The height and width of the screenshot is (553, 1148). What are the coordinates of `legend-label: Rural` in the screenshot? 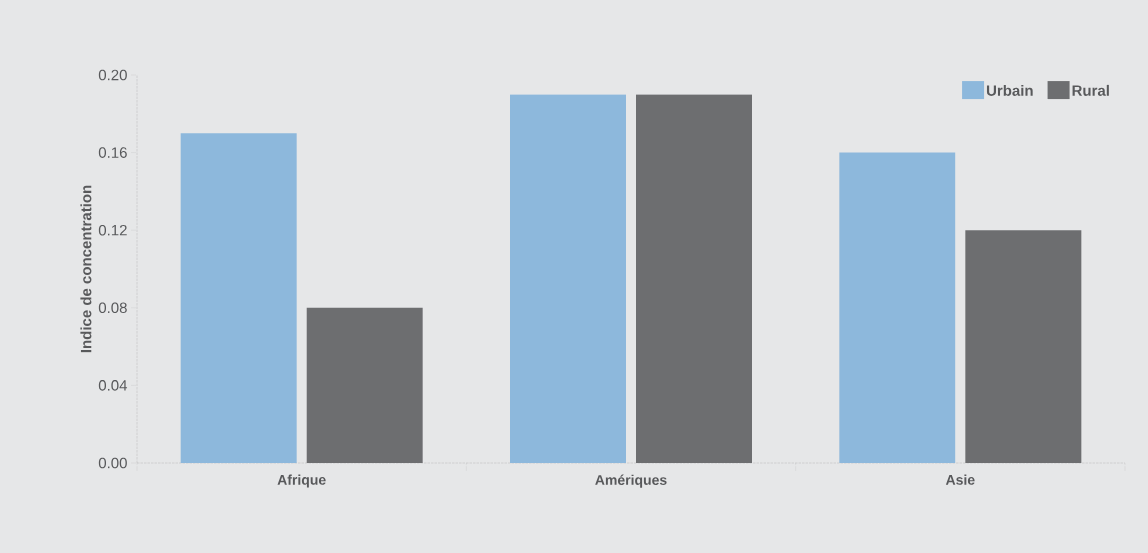 It's located at (1090, 90).